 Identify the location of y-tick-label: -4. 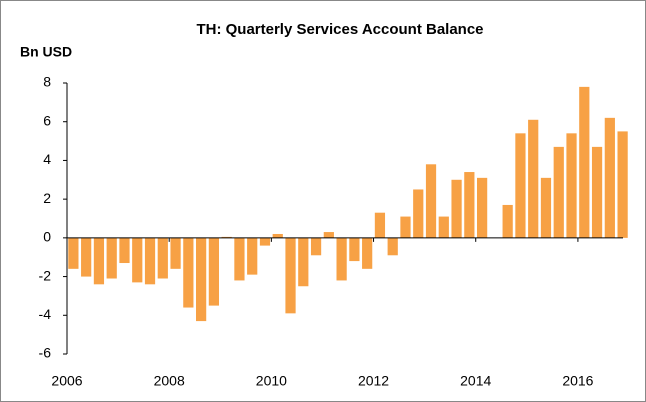
(45, 314).